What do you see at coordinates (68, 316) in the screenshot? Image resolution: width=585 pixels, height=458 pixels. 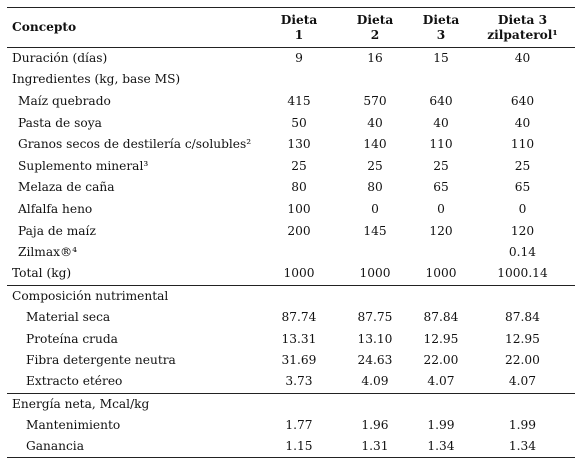 I see `row-label: Material seca` at bounding box center [68, 316].